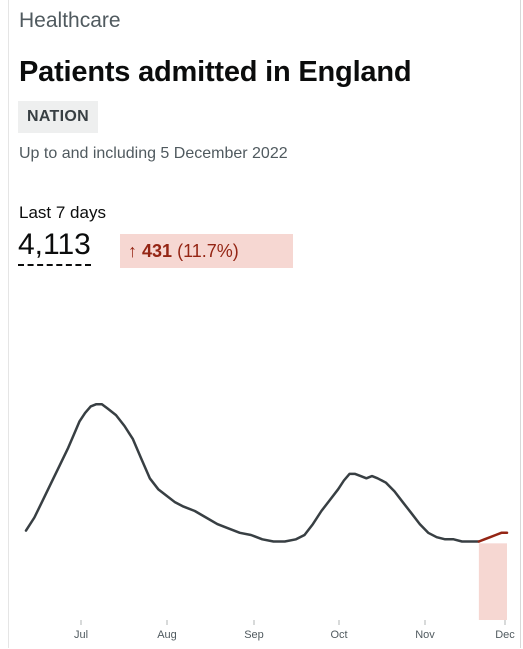 The height and width of the screenshot is (649, 523). I want to click on category-label: Healthcare, so click(70, 20).